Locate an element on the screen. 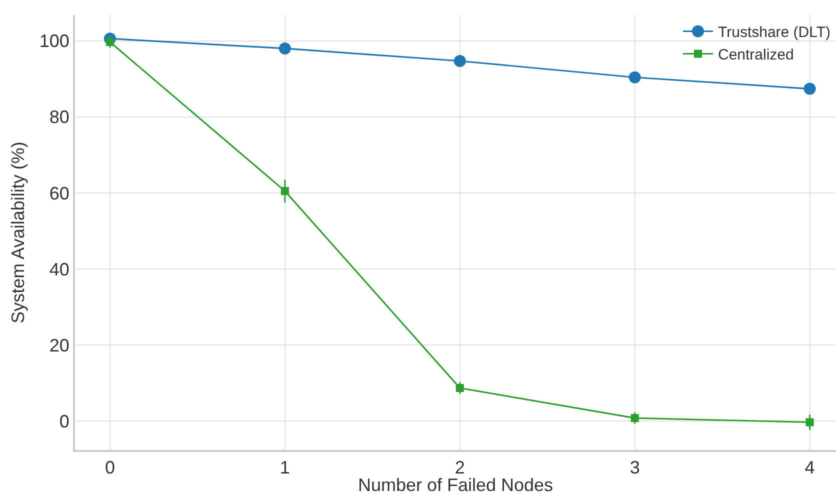 This screenshot has width=836, height=495. x-tick-label: 4 is located at coordinates (809, 468).